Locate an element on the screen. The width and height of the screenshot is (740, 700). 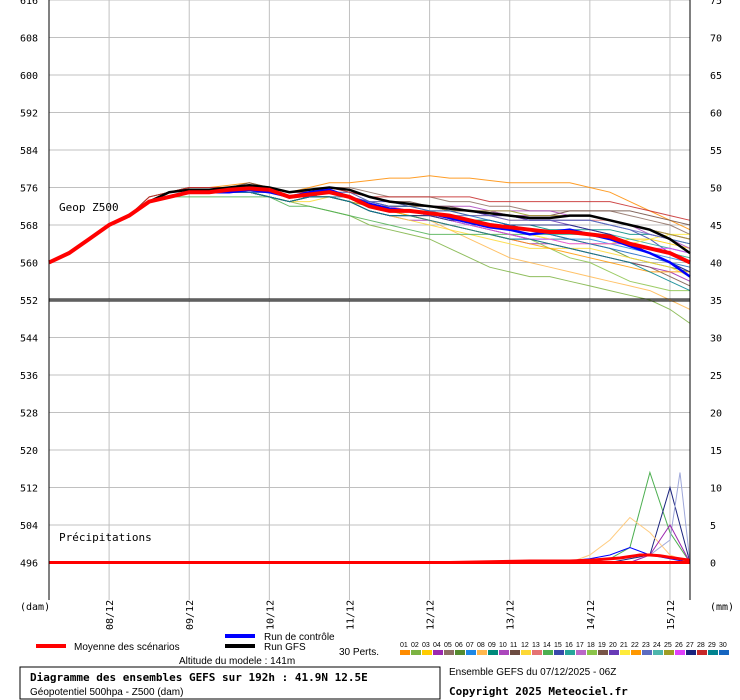
legend-pert-label-19: 19 is located at coordinates (602, 645).